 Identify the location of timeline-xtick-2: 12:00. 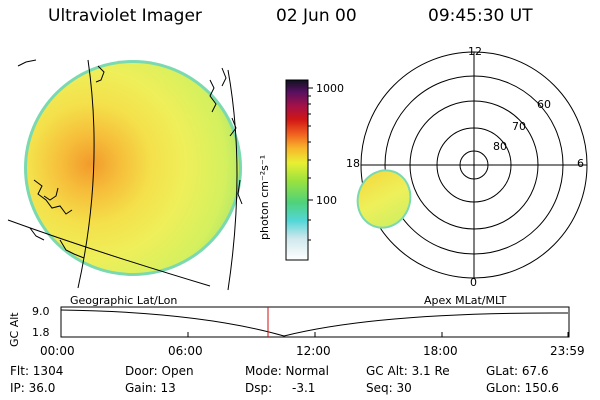
(313, 351).